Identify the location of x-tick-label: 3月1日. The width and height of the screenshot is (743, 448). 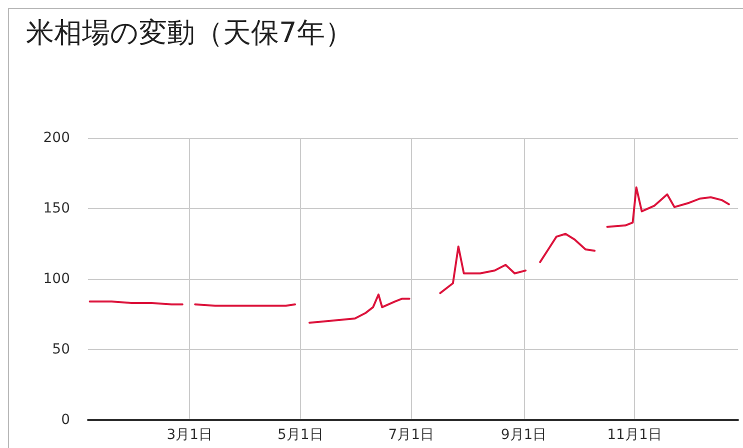
(189, 435).